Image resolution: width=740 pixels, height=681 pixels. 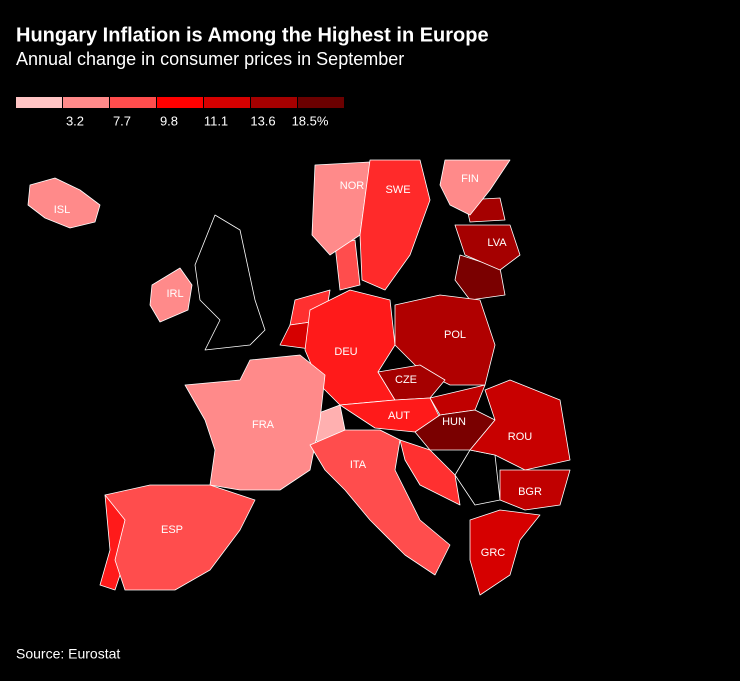 I want to click on legend-label: 18.5%, so click(x=310, y=120).